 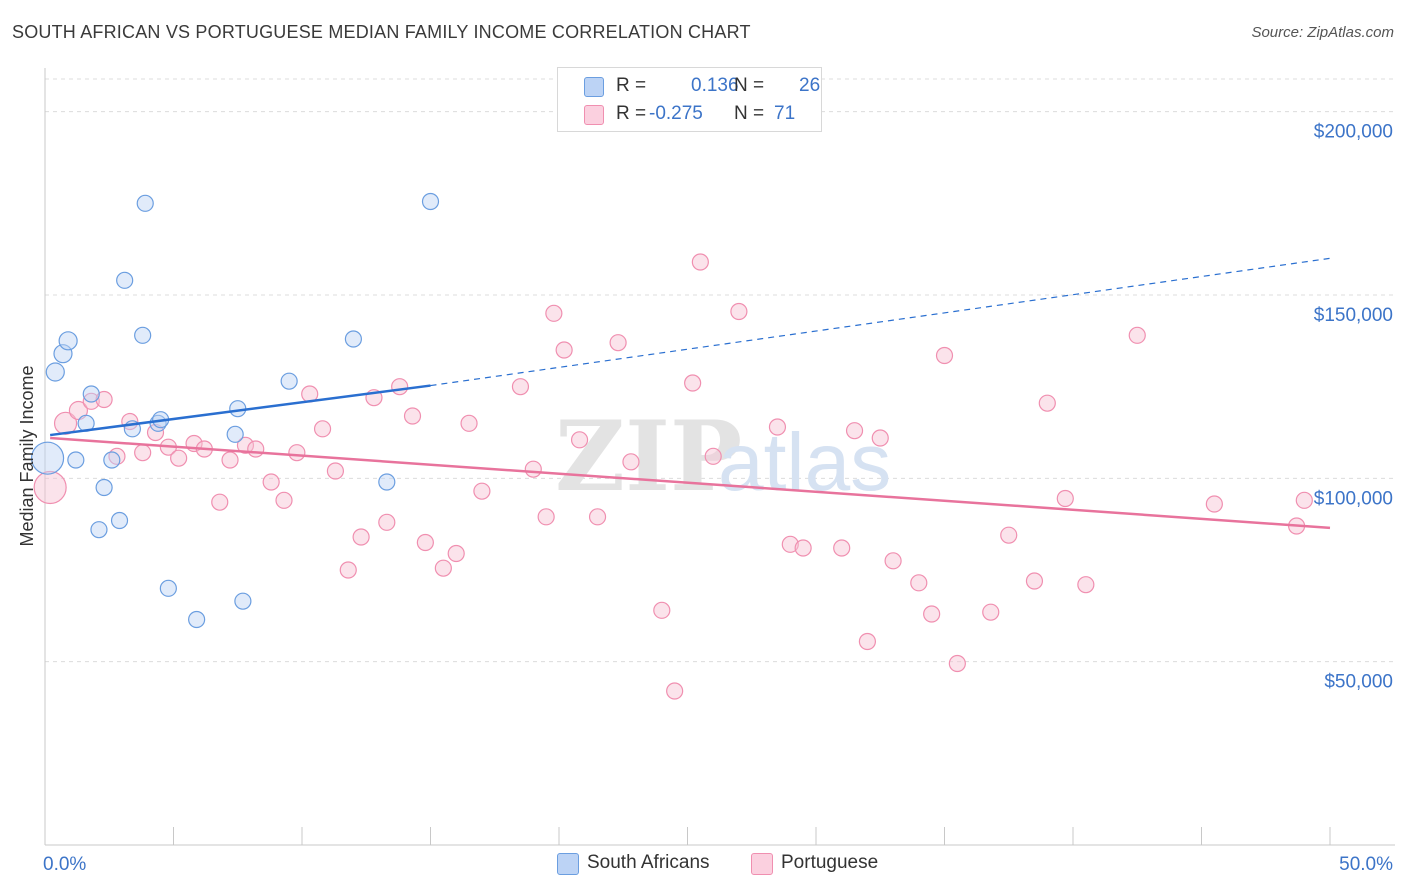 What do you see at coordinates (749, 113) in the screenshot?
I see `legend-n-label: N =` at bounding box center [749, 113].